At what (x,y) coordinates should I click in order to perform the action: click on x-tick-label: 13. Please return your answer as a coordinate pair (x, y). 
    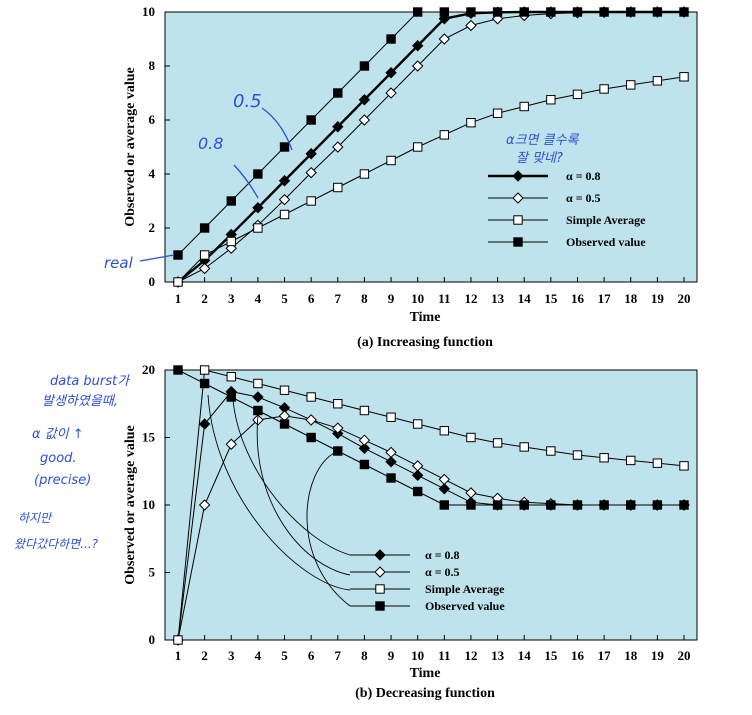
    Looking at the image, I should click on (498, 298).